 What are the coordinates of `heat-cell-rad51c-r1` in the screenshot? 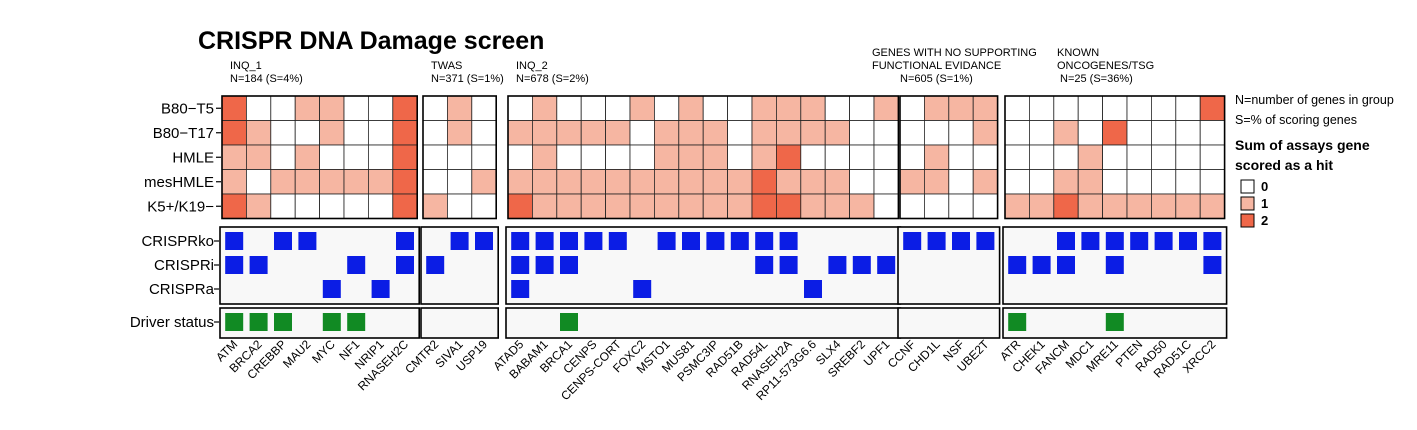 It's located at (1188, 133).